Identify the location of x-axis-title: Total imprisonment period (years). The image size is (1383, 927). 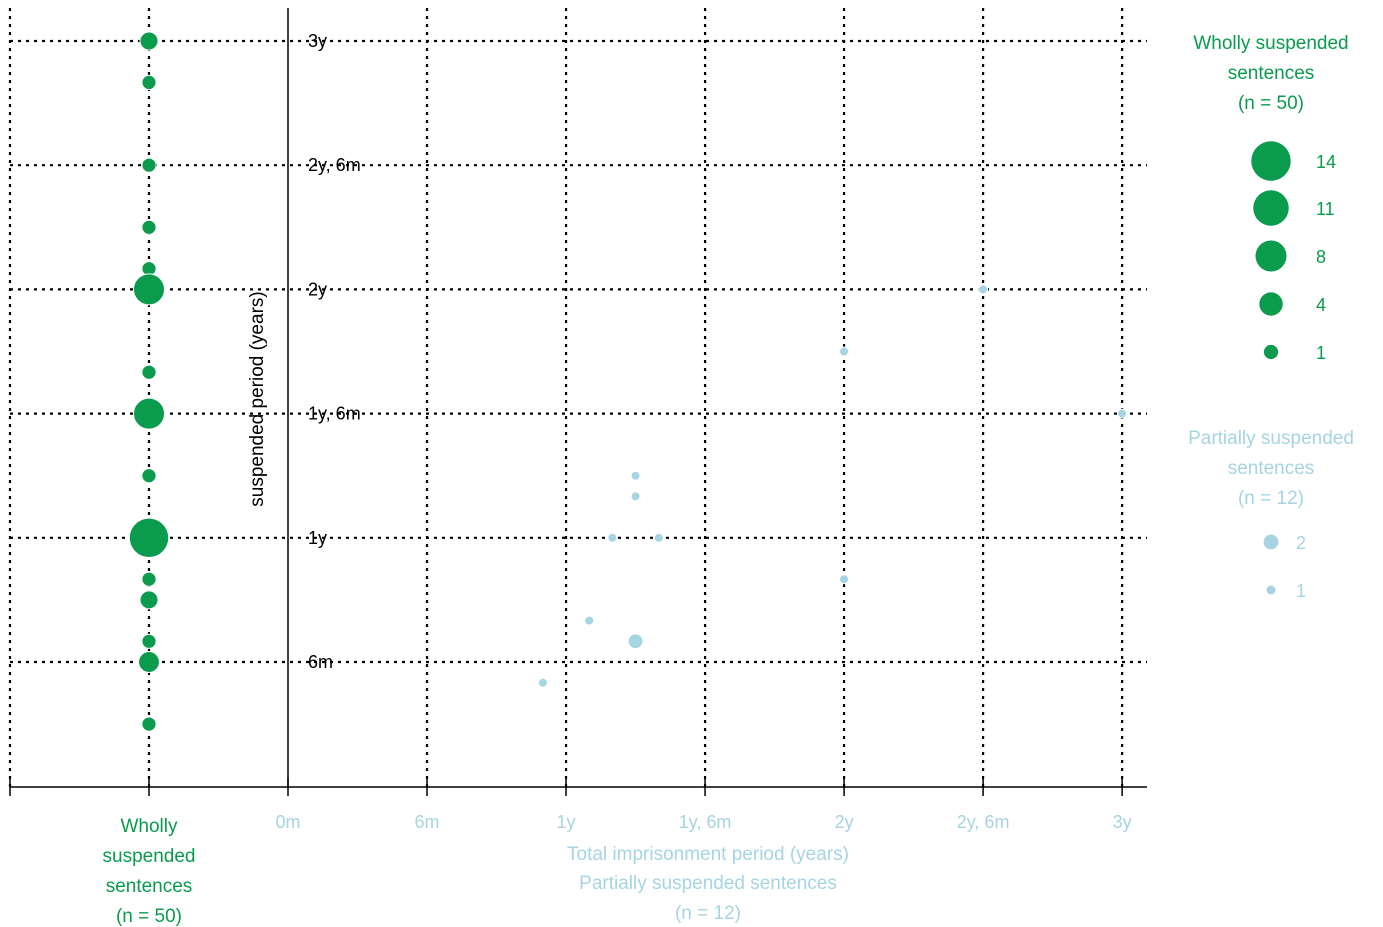
(708, 854).